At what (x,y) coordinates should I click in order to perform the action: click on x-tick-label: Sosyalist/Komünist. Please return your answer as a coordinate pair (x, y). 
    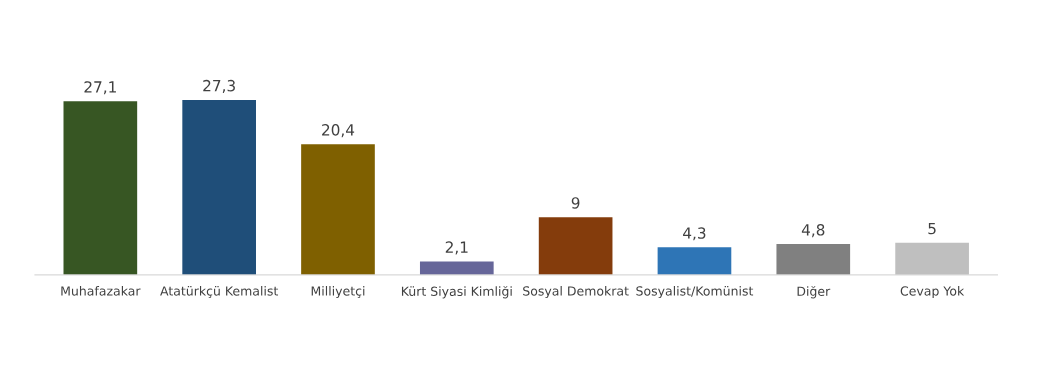
    Looking at the image, I should click on (695, 292).